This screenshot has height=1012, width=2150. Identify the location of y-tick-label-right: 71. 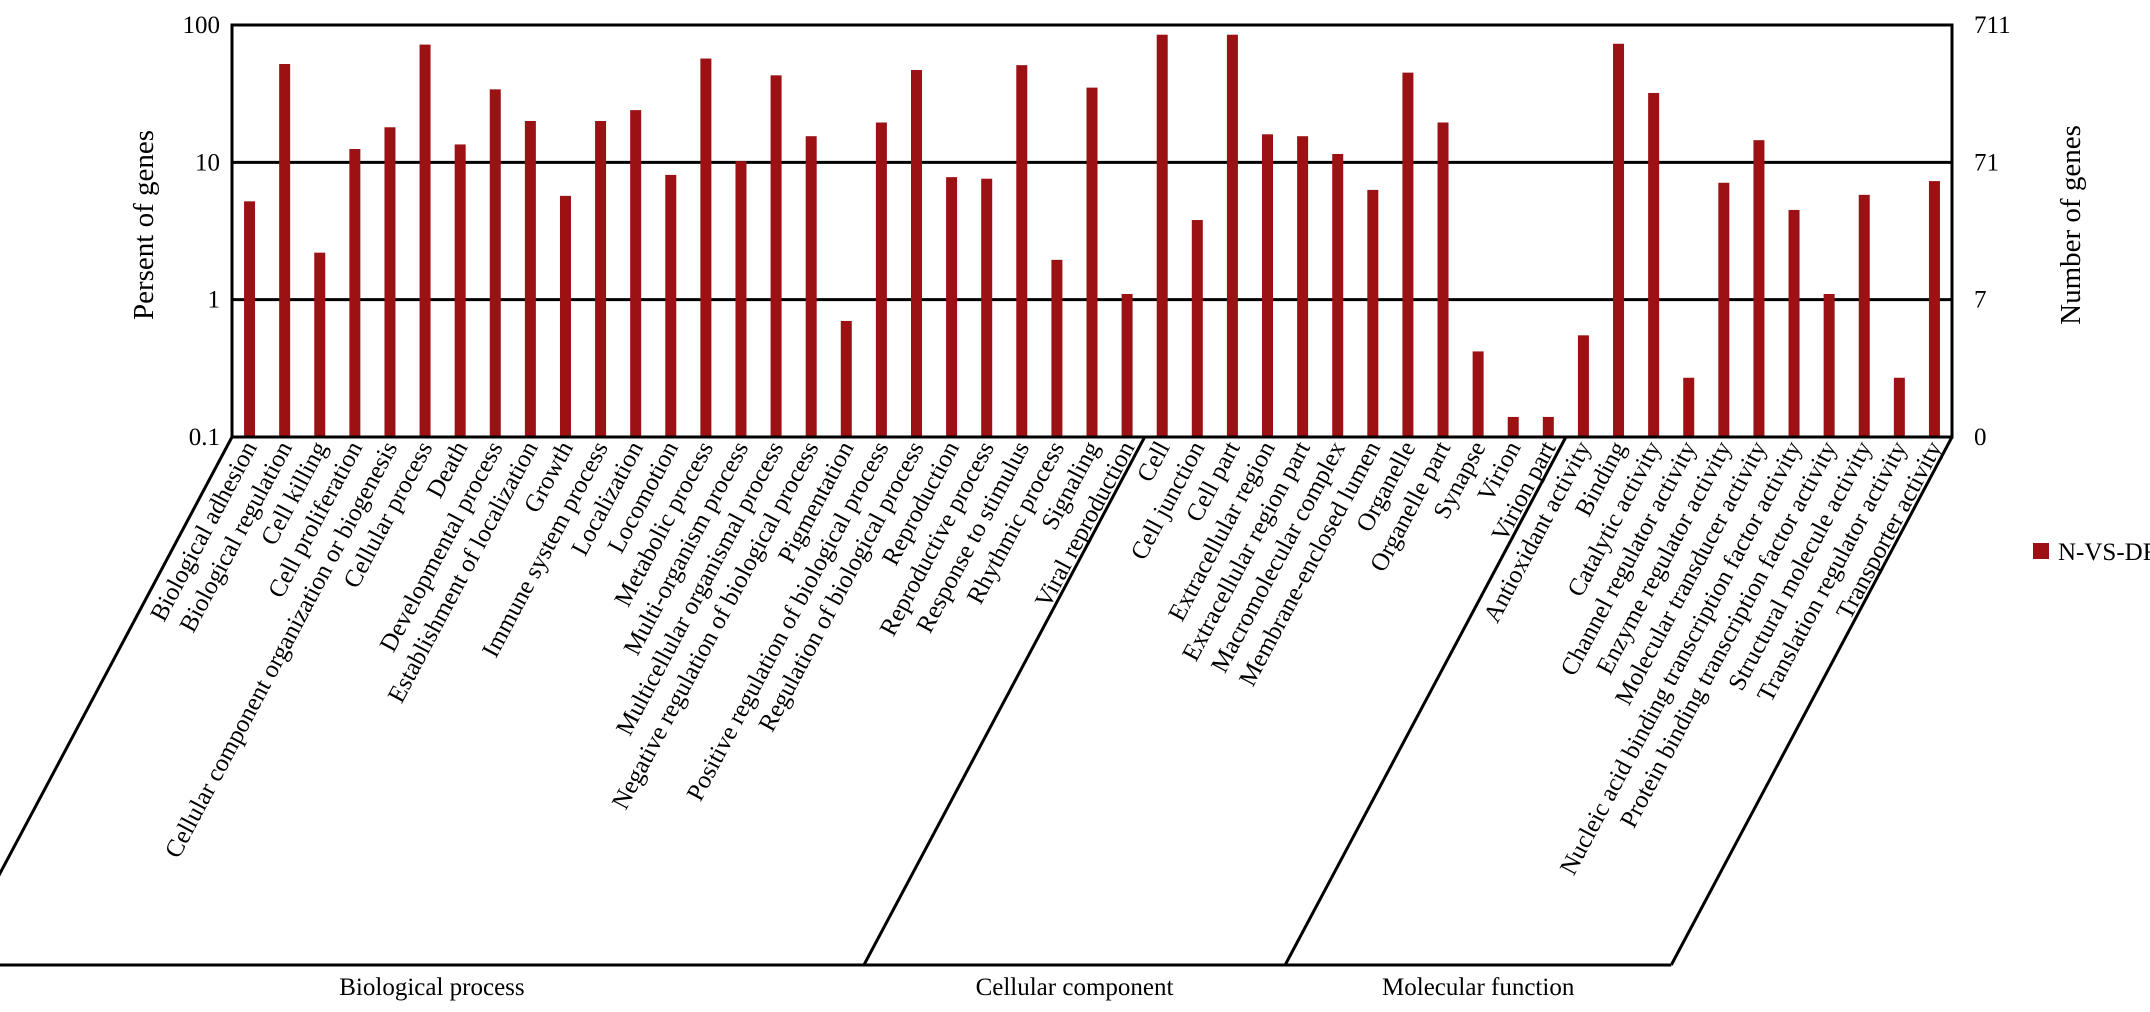
(1986, 162).